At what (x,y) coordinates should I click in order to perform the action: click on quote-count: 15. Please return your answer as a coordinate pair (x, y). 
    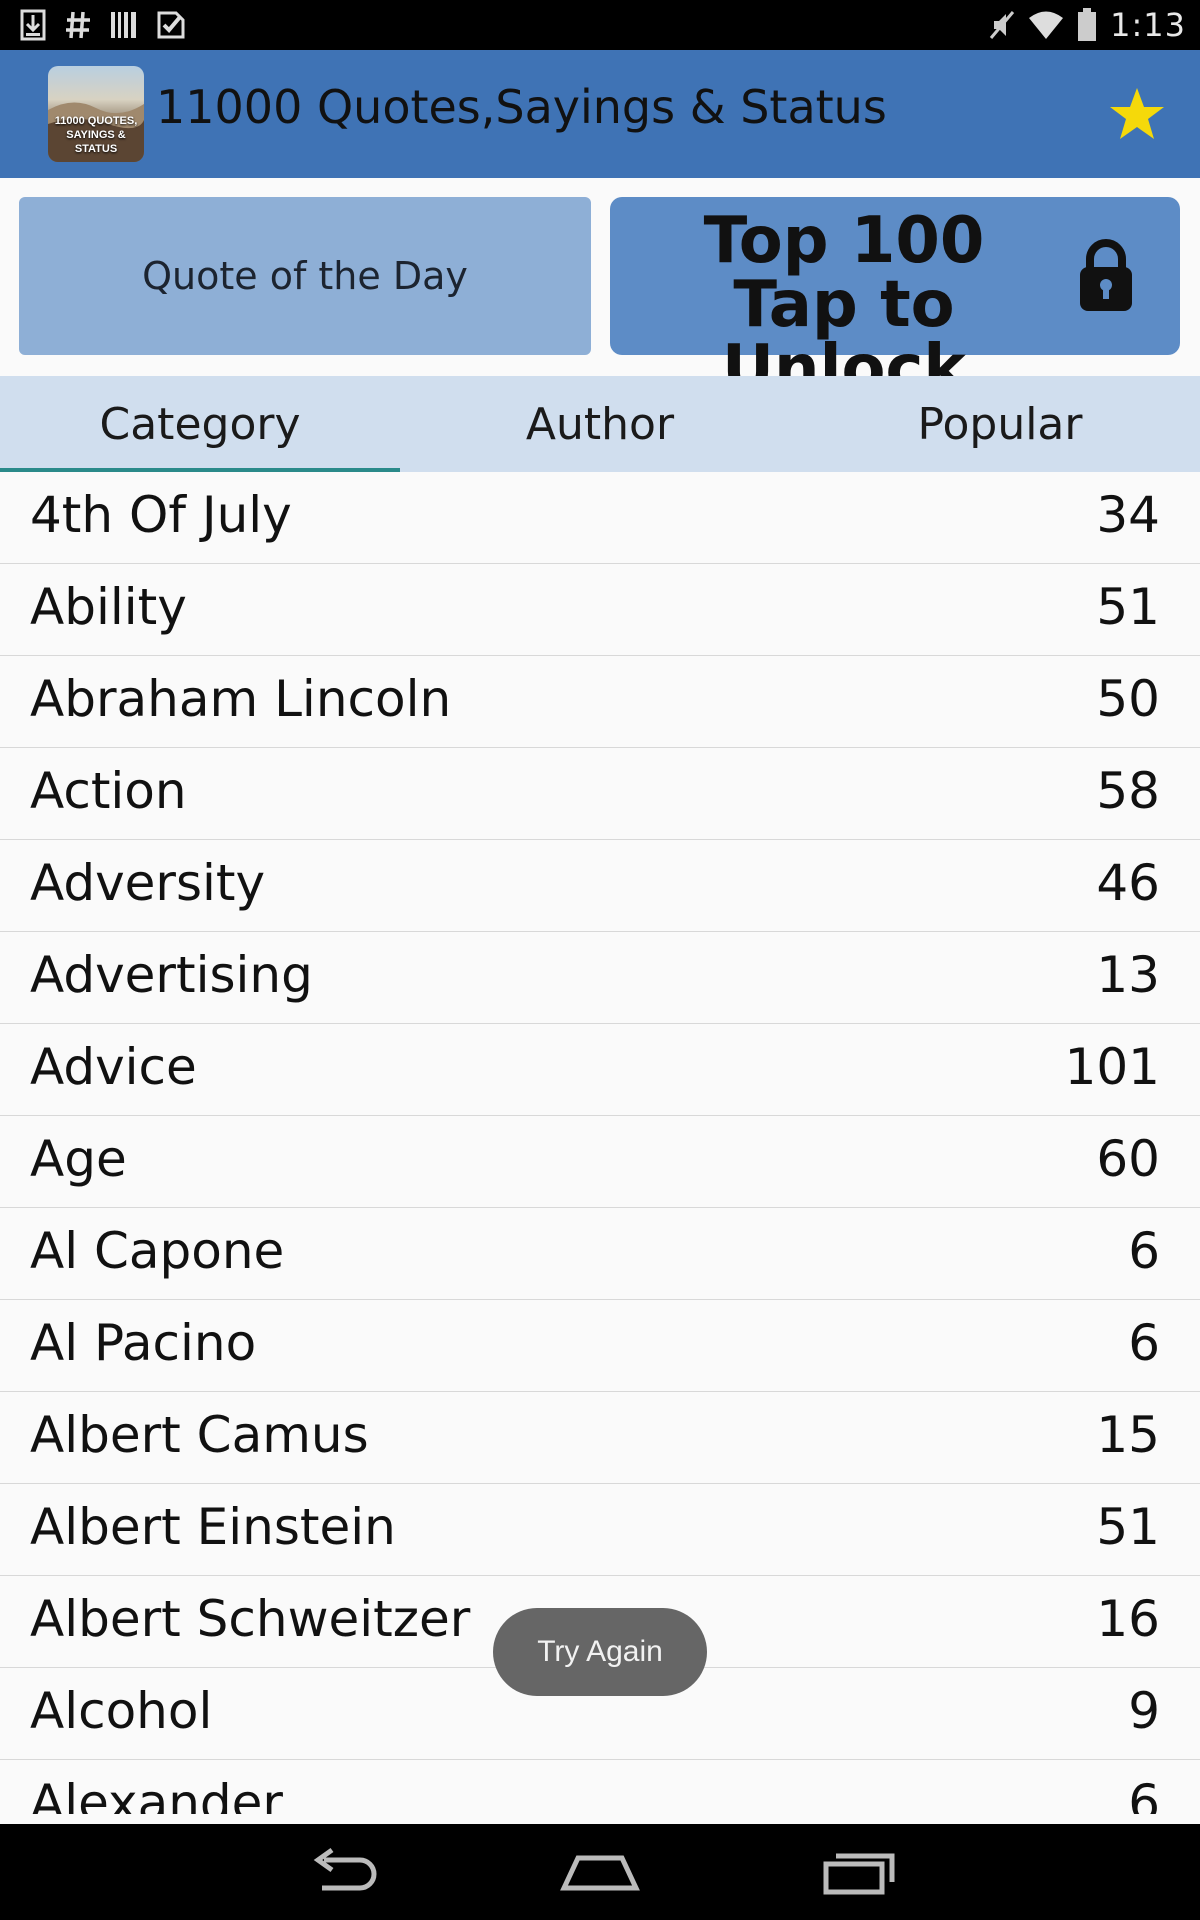
    Looking at the image, I should click on (1128, 1435).